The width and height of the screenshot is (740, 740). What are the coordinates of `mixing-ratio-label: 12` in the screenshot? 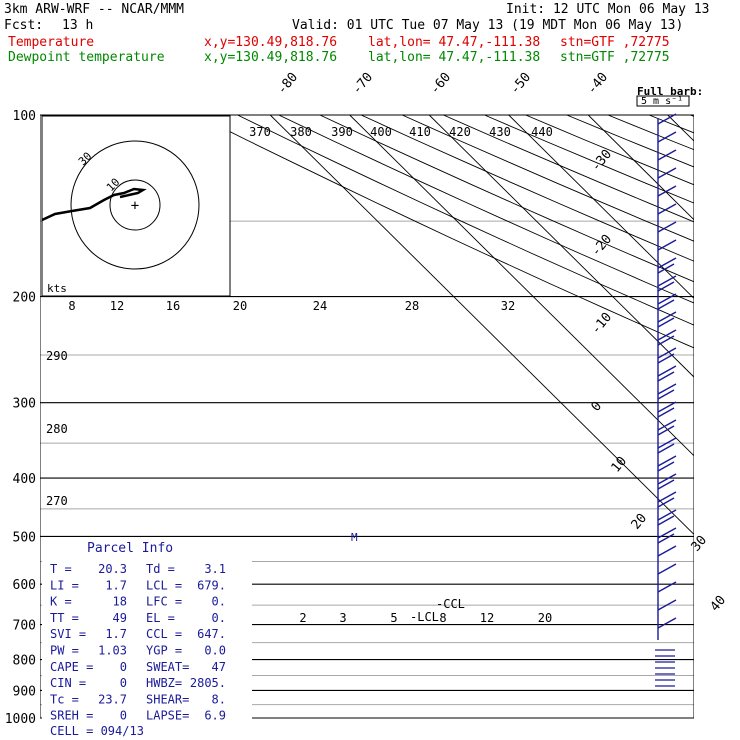 It's located at (487, 618).